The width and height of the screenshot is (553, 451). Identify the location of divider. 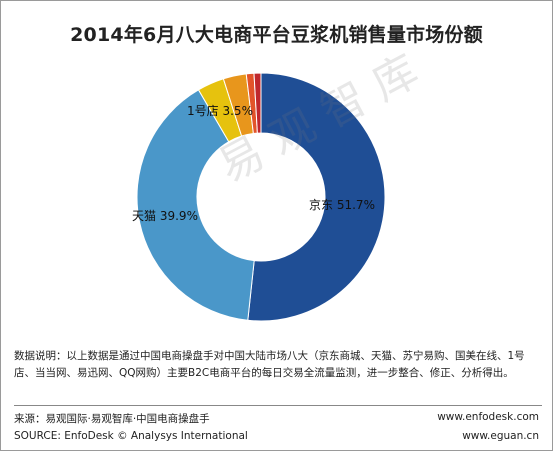
(278, 405).